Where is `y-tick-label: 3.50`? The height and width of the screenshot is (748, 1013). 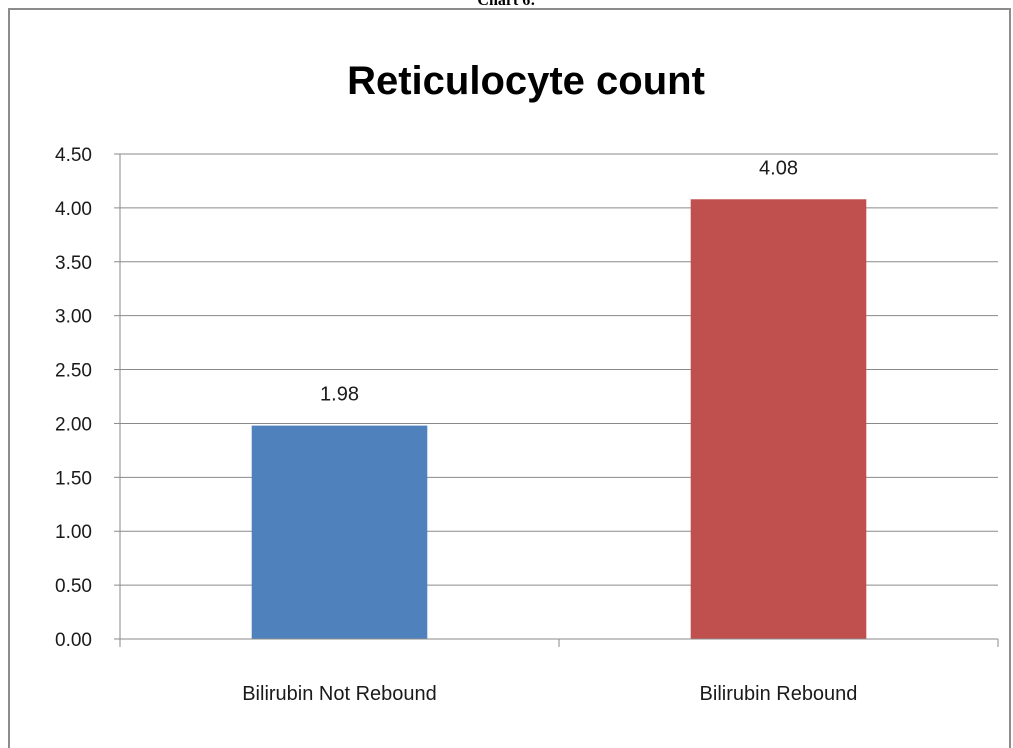
y-tick-label: 3.50 is located at coordinates (73, 263).